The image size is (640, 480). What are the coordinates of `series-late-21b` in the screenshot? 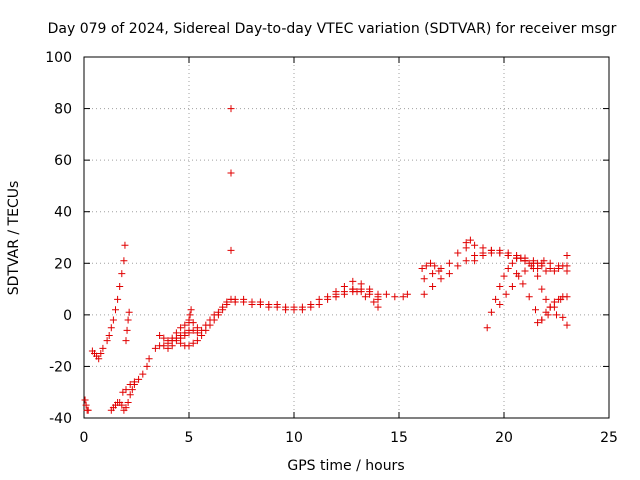 It's located at (544, 291).